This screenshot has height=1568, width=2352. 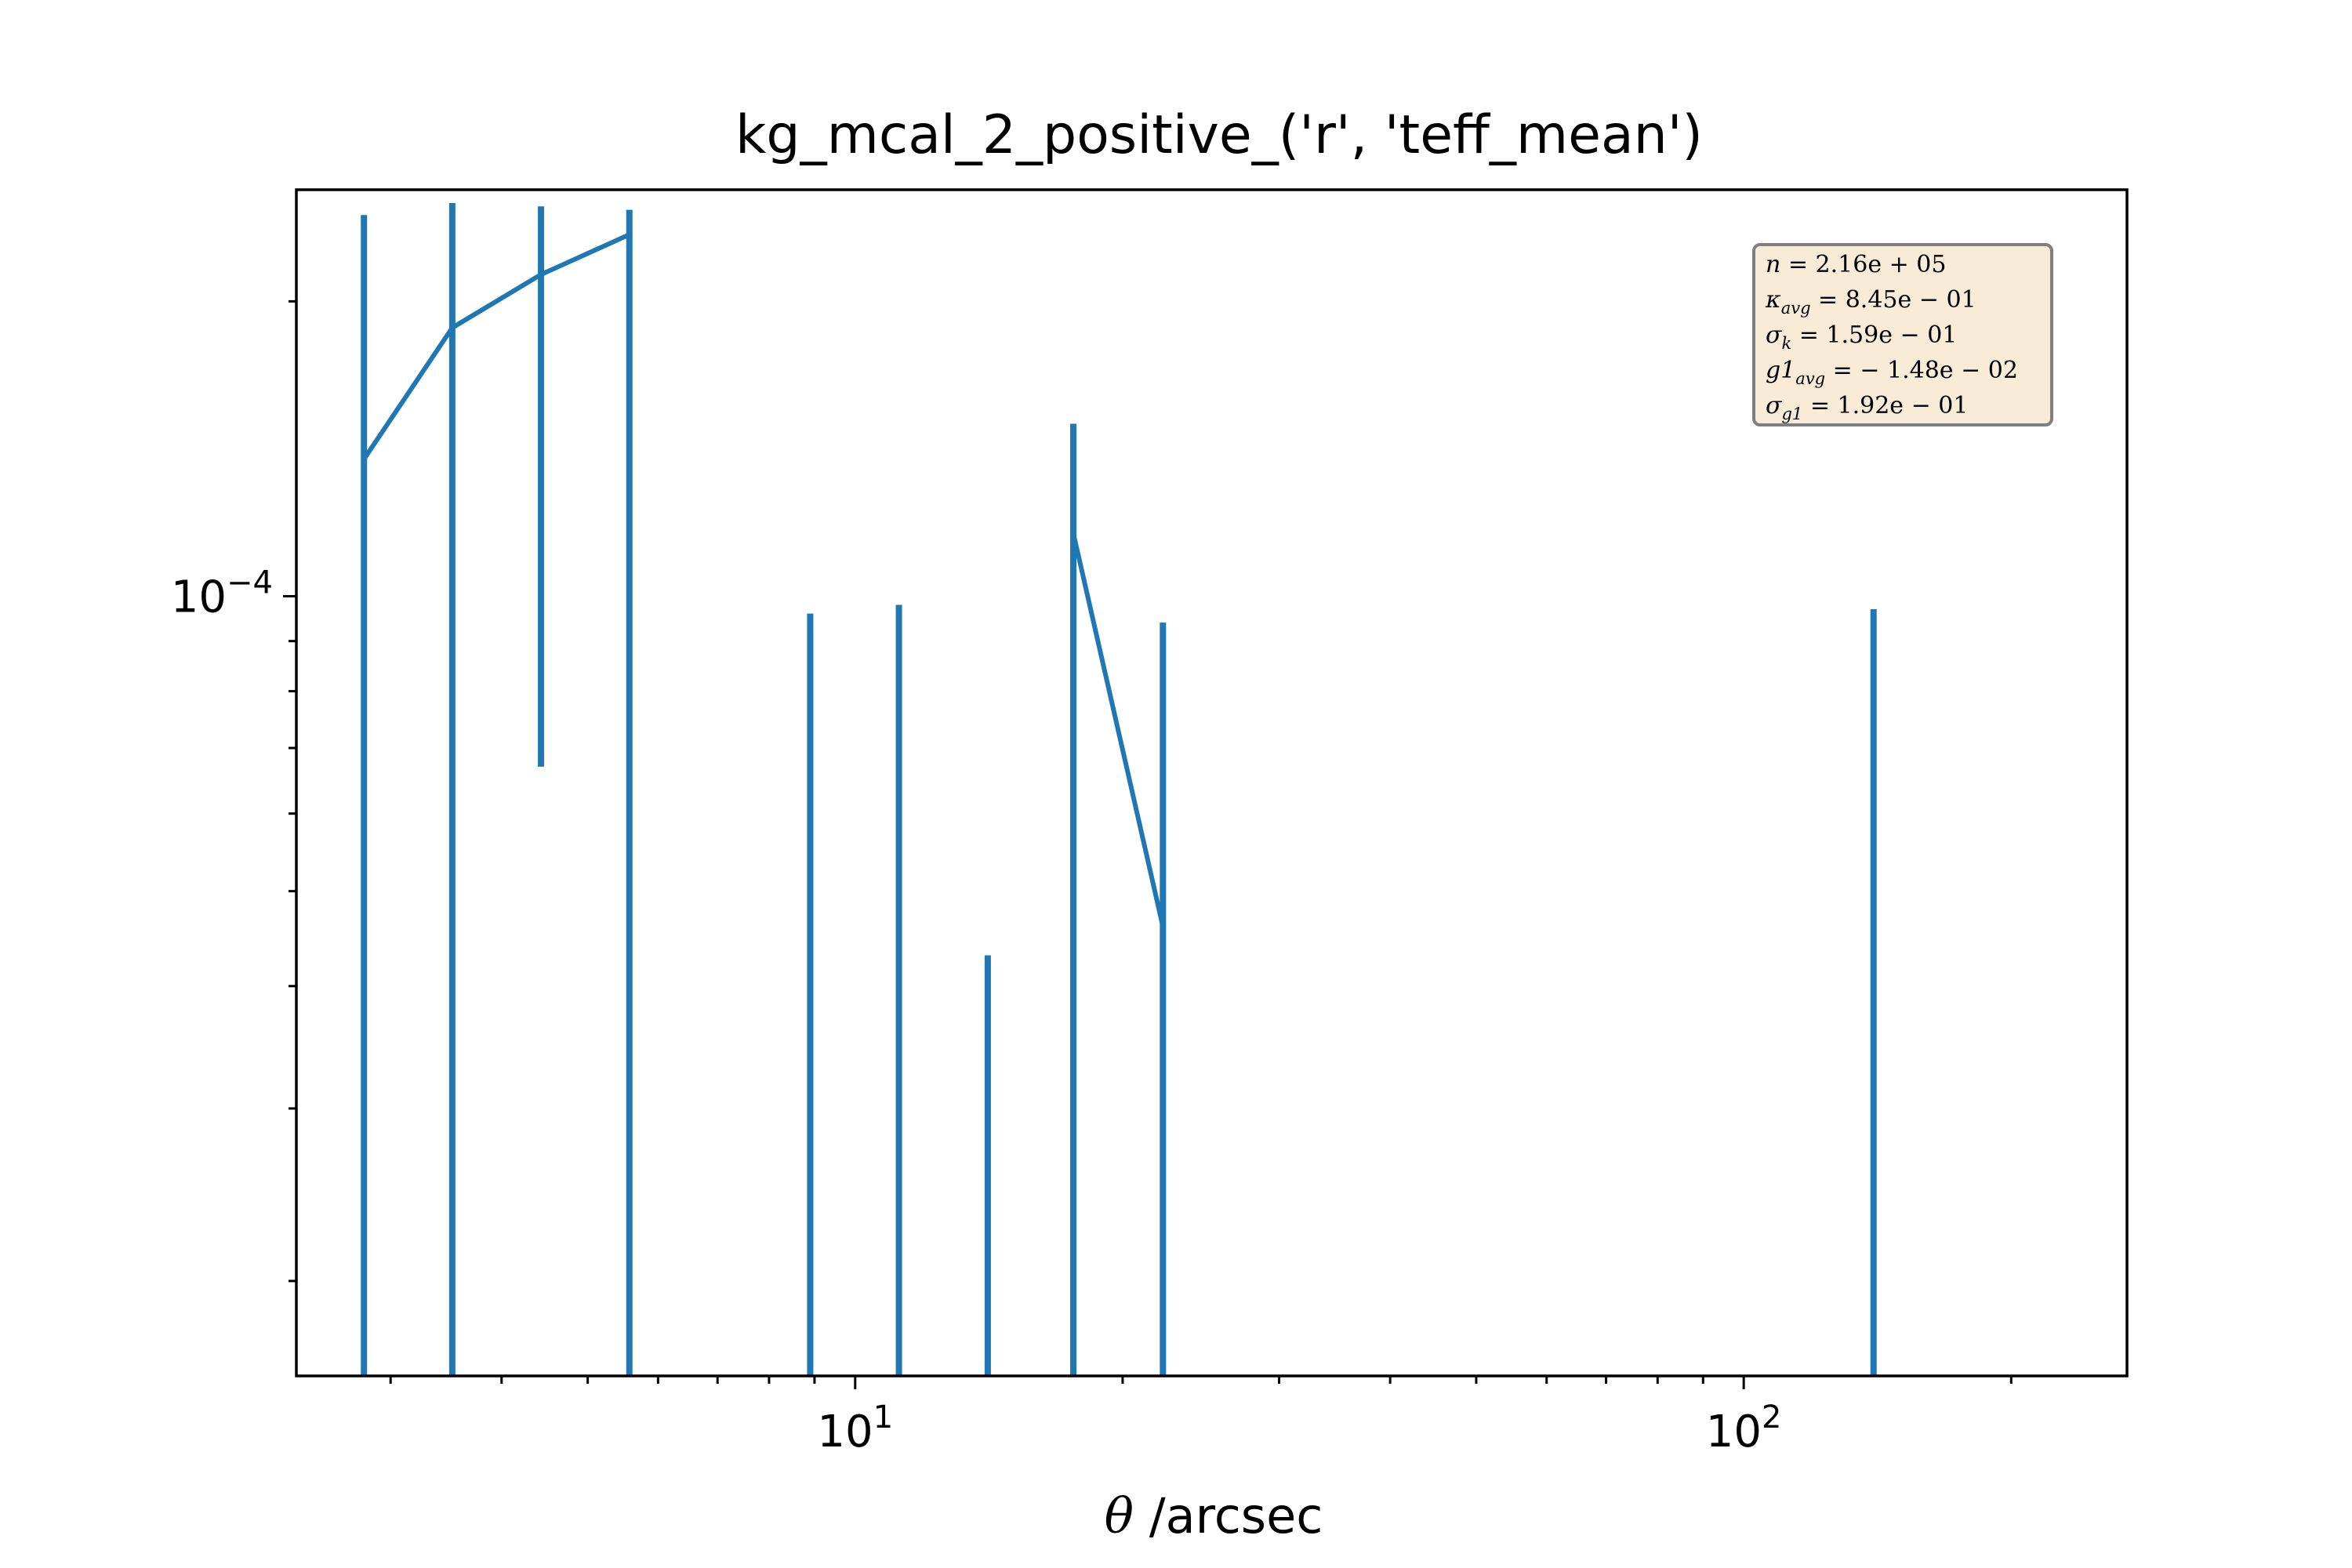 I want to click on y-tick-exponent: −4, so click(x=250, y=583).